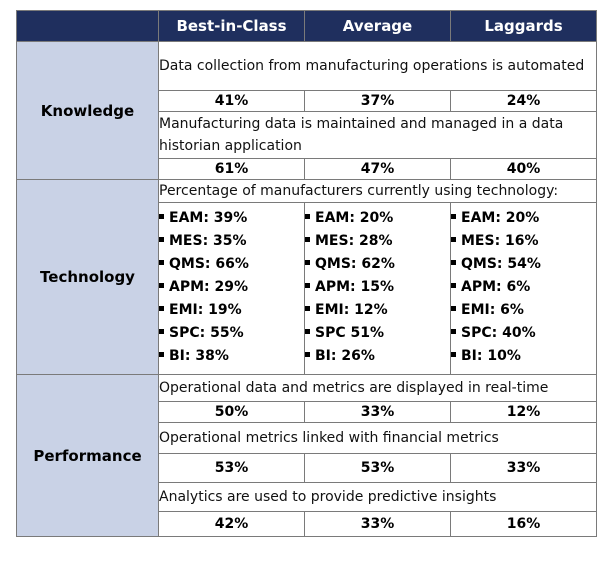 Image resolution: width=609 pixels, height=570 pixels. What do you see at coordinates (377, 333) in the screenshot?
I see `tech-item: SPC 51%` at bounding box center [377, 333].